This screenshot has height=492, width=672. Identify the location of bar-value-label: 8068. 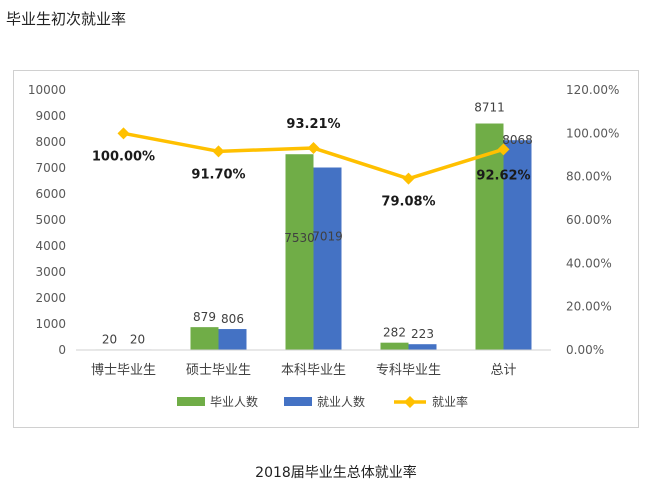
(517, 140).